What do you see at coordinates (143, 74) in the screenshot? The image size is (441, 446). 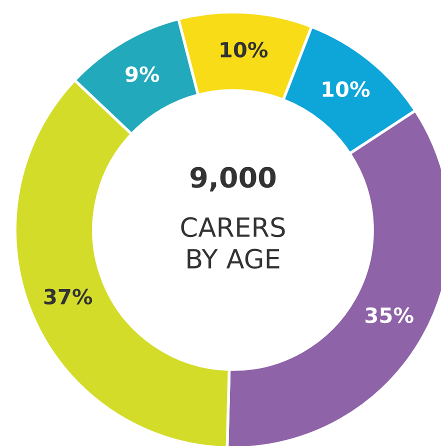 I see `data-label: 9%` at bounding box center [143, 74].